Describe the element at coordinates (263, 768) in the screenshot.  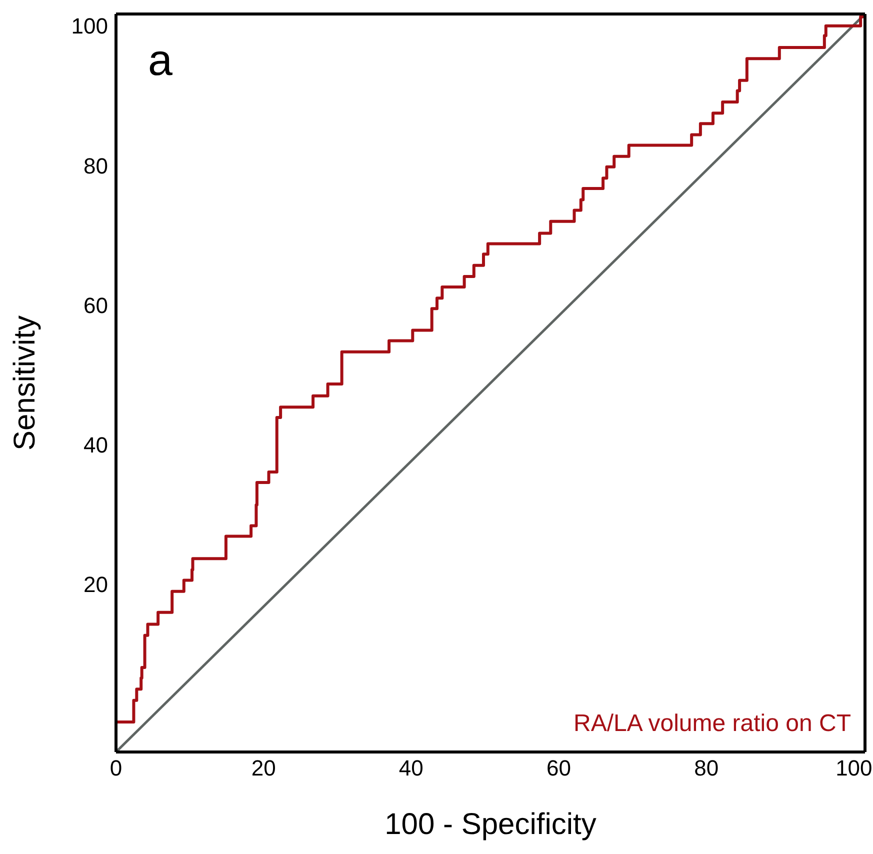
I see `x-tick-label: 20` at that location.